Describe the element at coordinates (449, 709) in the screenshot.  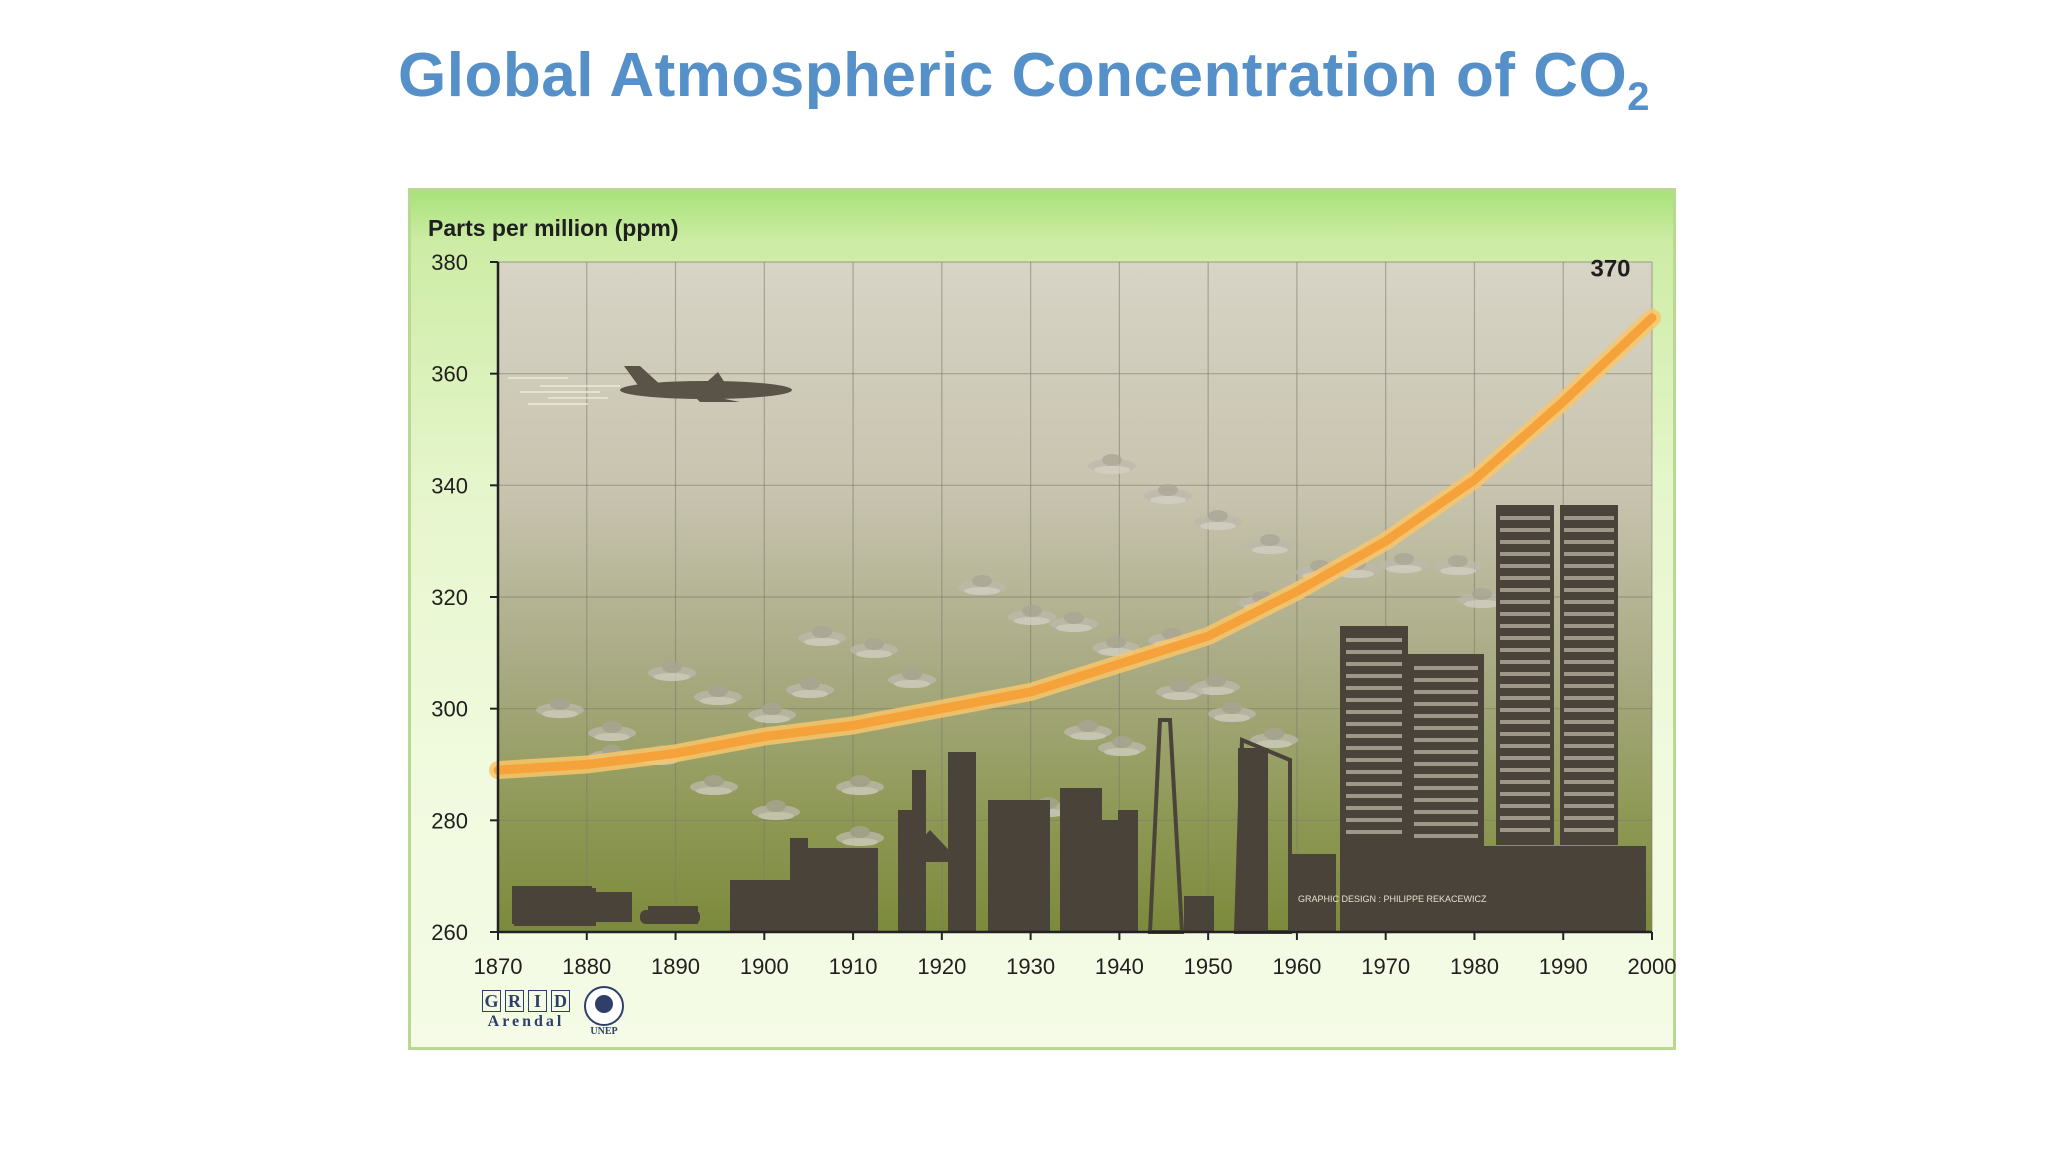
I see `y-tick-label: 300` at that location.